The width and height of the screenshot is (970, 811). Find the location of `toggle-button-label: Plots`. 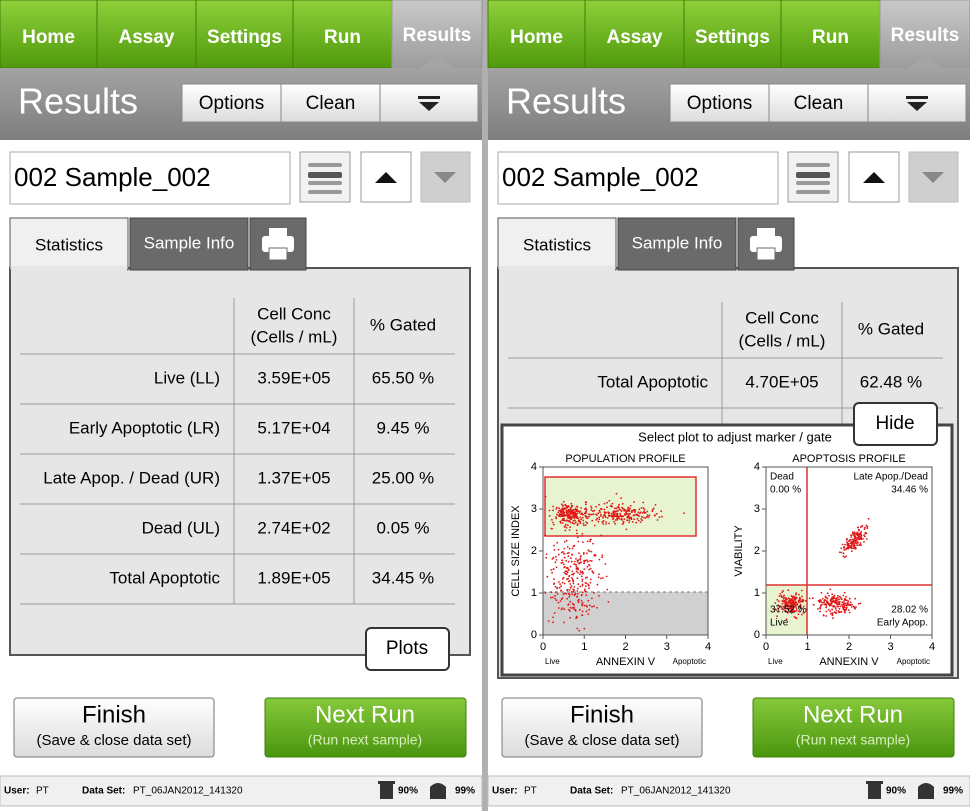

toggle-button-label: Plots is located at coordinates (407, 648).